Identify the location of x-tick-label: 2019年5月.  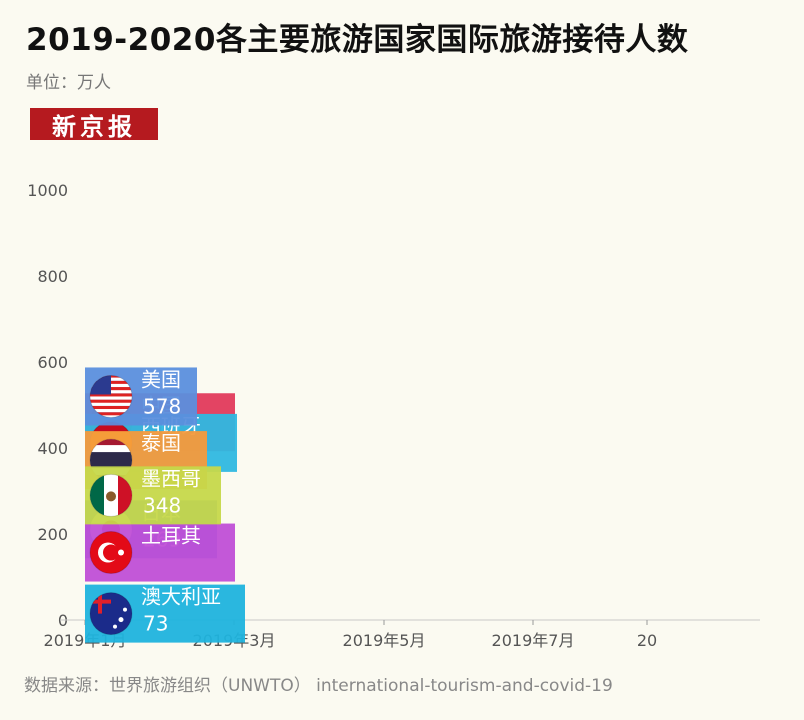
(384, 640).